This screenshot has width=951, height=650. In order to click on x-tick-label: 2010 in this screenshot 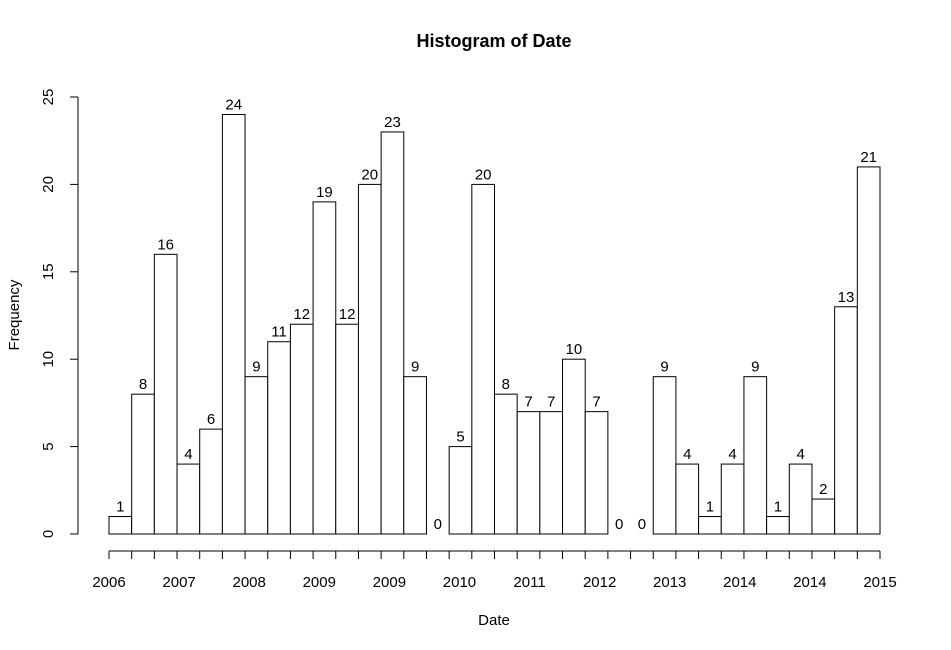, I will do `click(459, 582)`.